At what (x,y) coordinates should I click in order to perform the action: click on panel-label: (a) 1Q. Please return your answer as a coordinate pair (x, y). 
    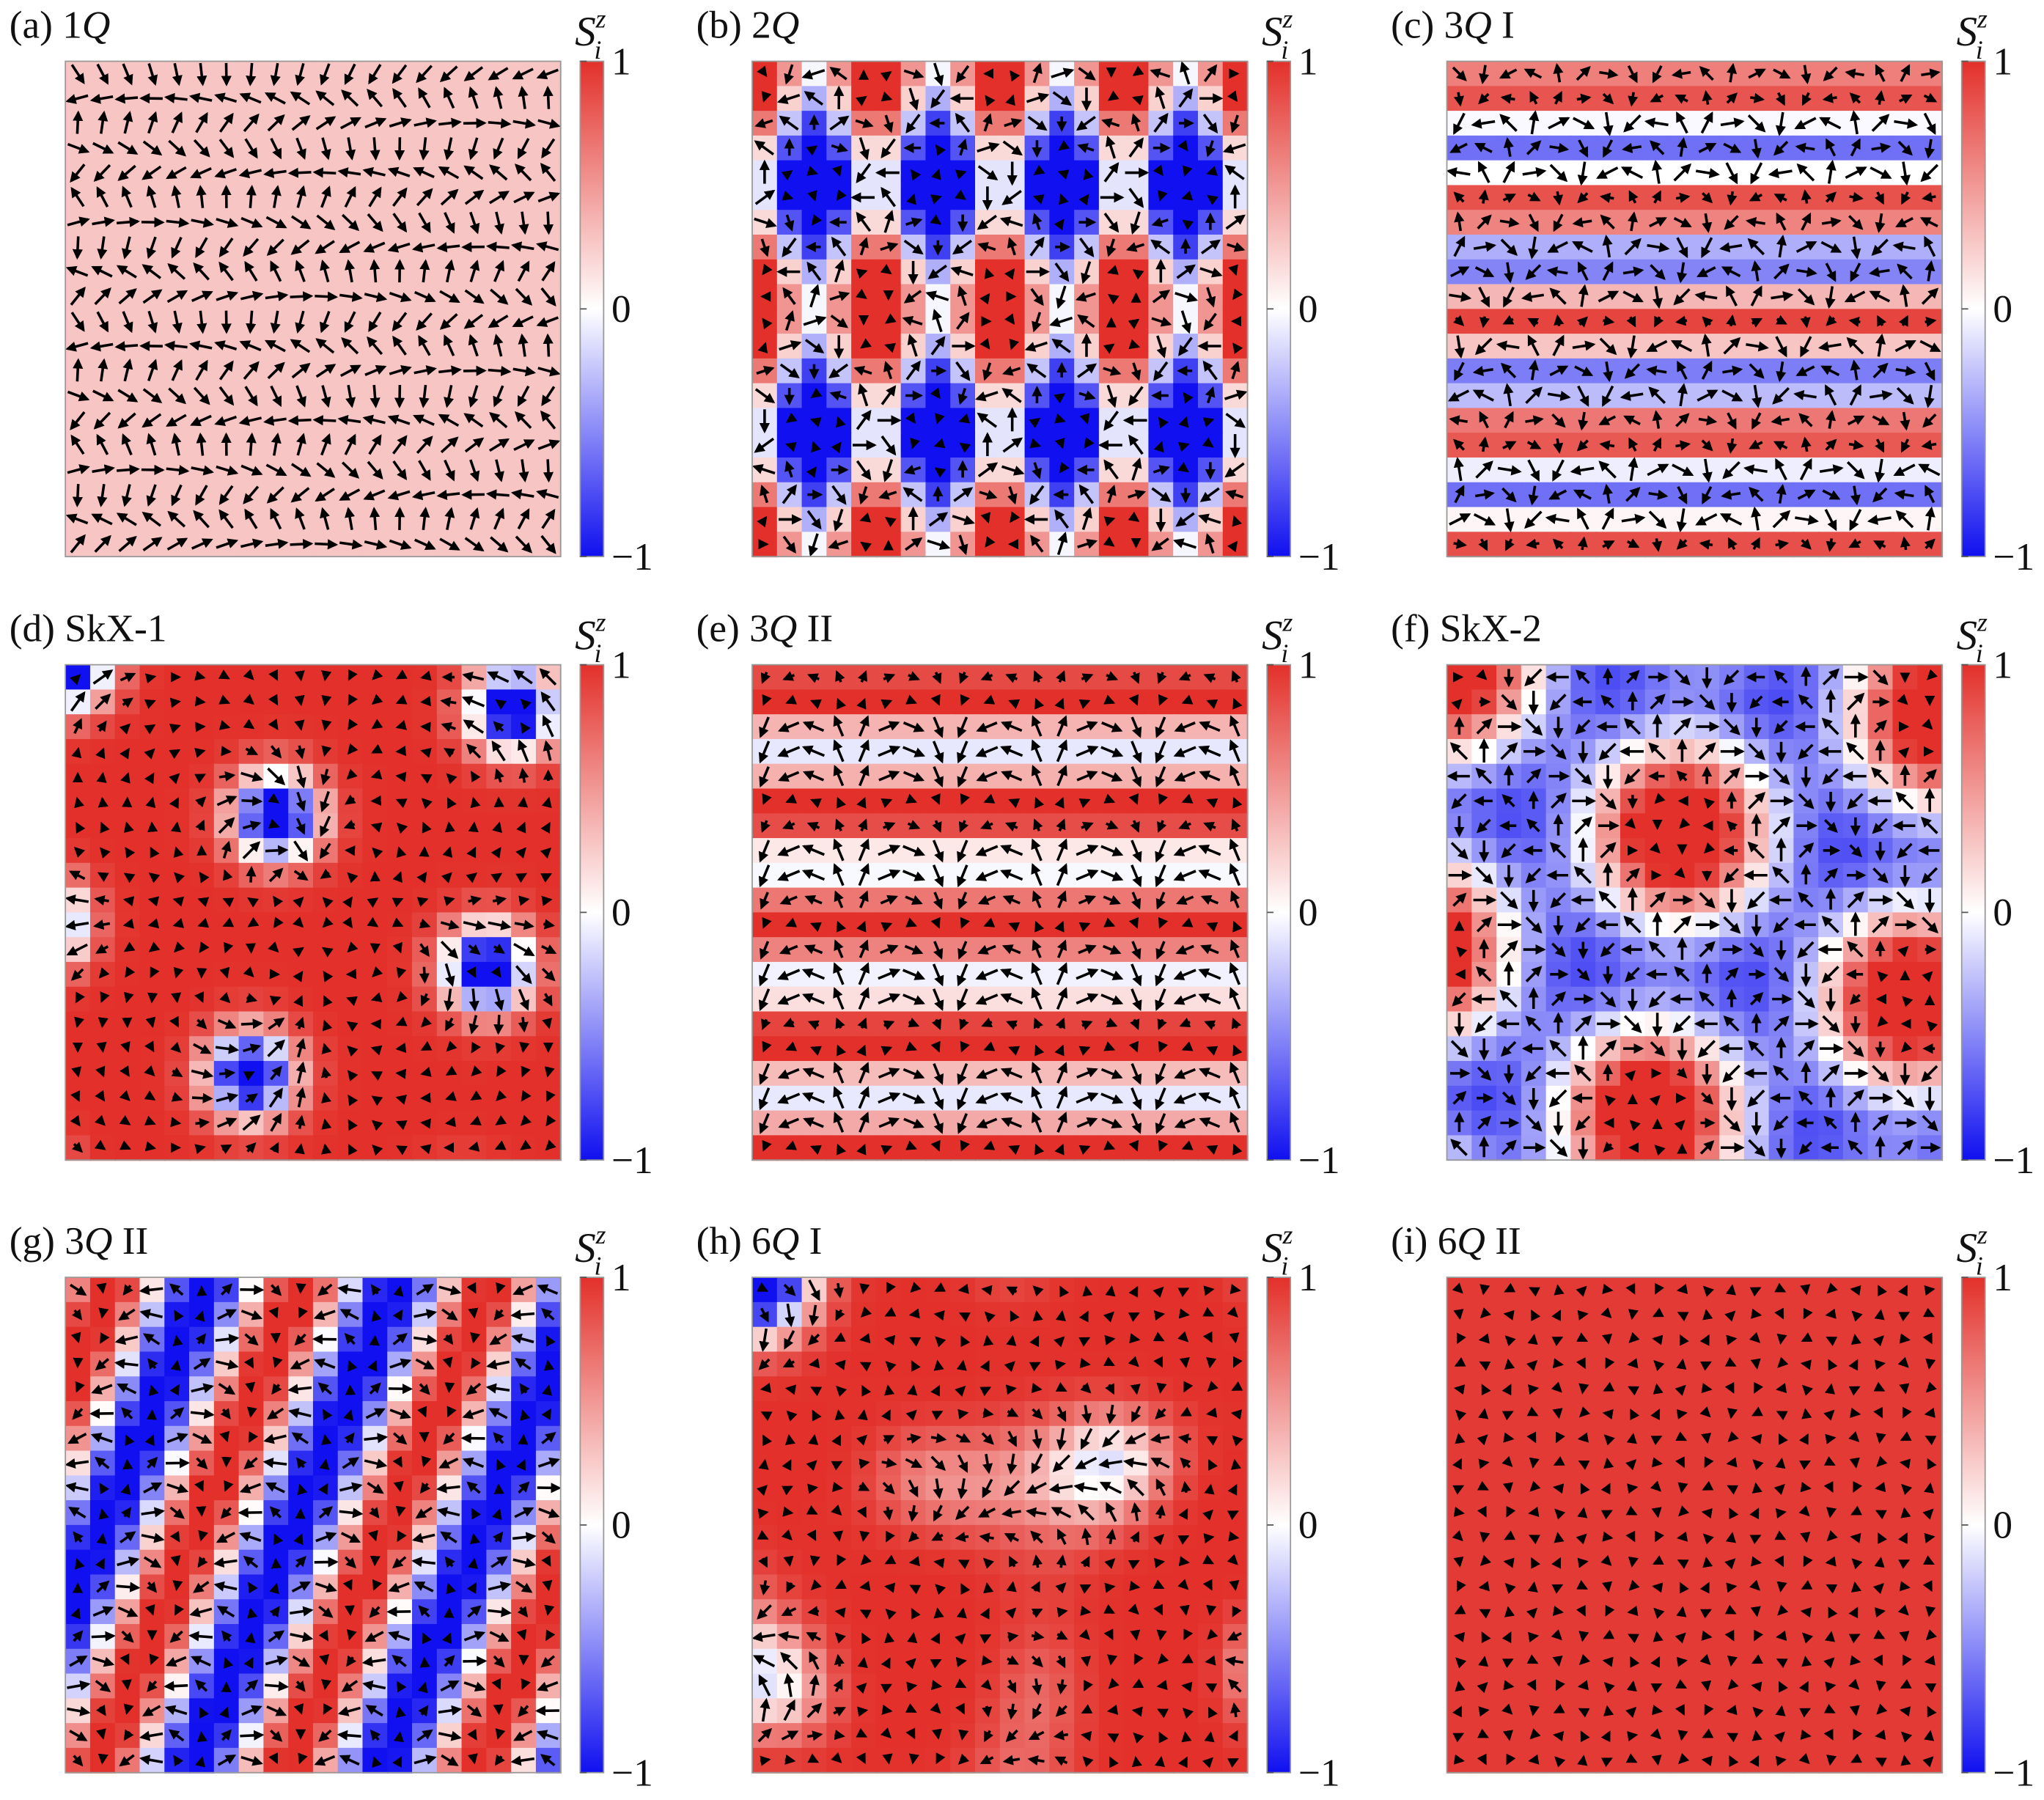
    Looking at the image, I should click on (60, 25).